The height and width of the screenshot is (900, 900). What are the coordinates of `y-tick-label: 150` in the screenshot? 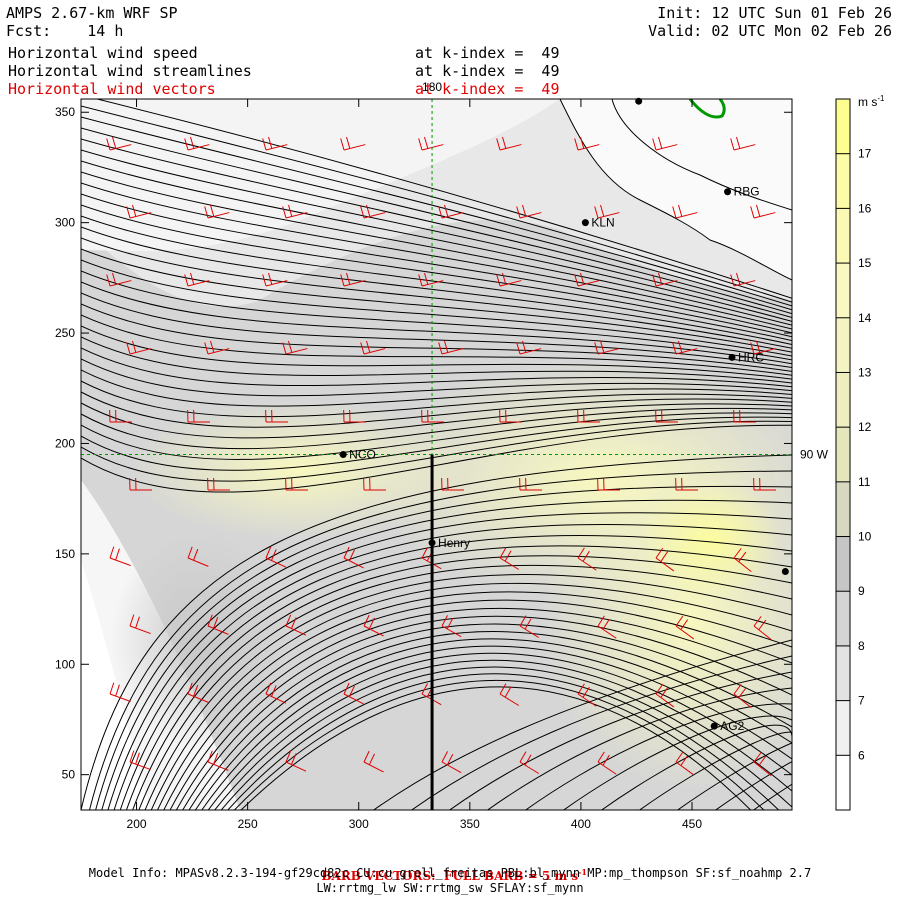 It's located at (65, 554).